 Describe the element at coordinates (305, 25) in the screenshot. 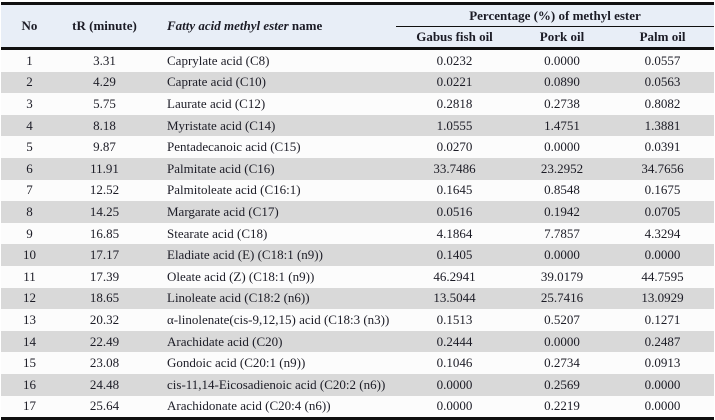

I see `col-name-header-rest: name` at that location.